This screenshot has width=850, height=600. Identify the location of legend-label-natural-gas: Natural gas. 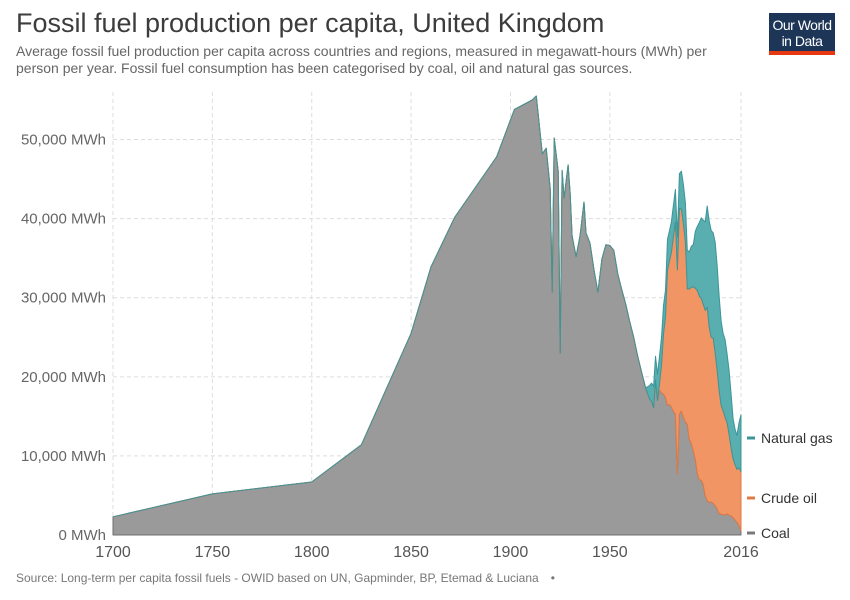
(797, 438).